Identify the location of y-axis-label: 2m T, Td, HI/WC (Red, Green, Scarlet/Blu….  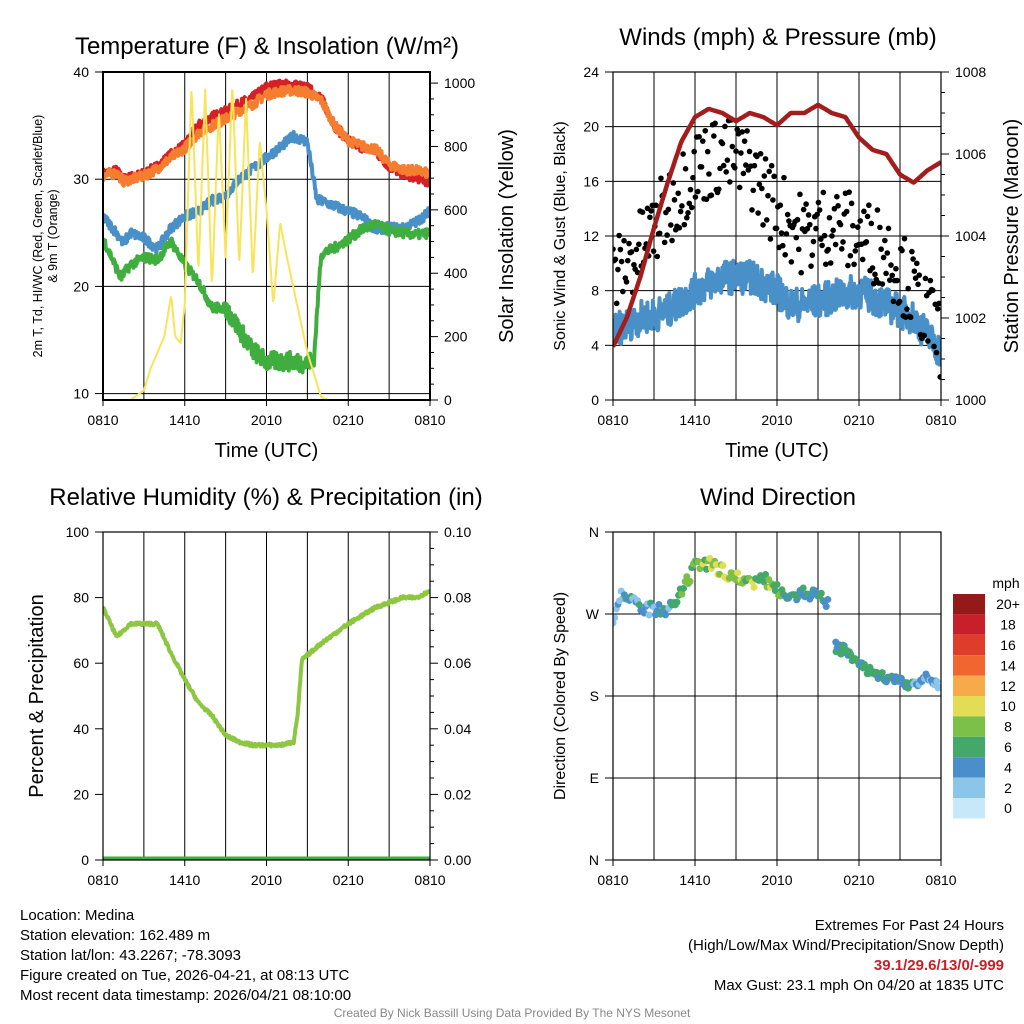
(38, 236).